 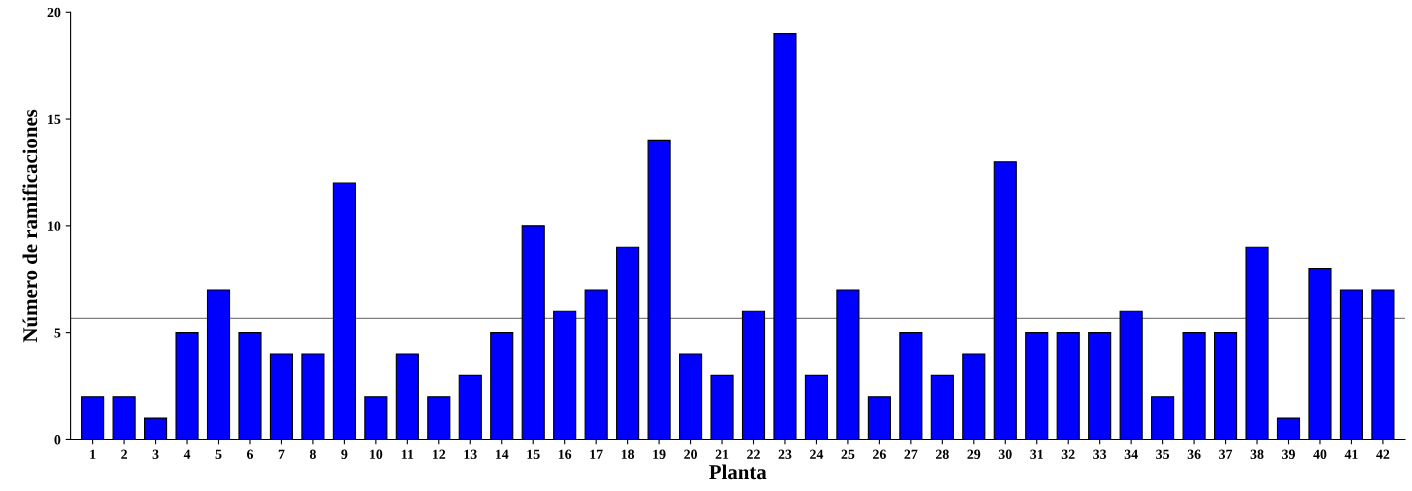 I want to click on x-tick-label: 31, so click(x=1036, y=454).